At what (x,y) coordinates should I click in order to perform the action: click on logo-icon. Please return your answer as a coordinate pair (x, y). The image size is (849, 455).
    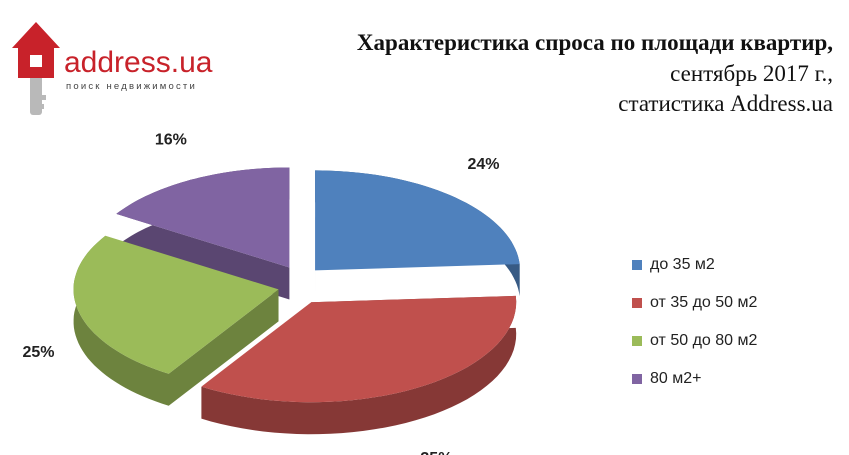
    Looking at the image, I should click on (36, 68).